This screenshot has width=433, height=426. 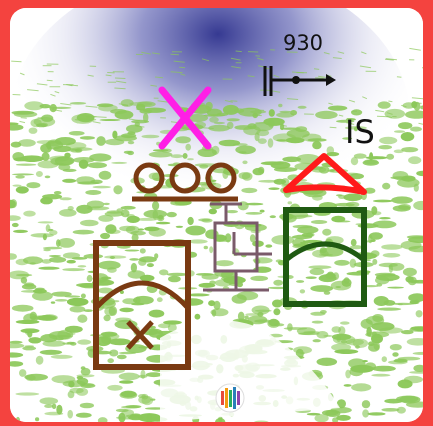 What do you see at coordinates (325, 257) in the screenshot?
I see `green-arch-box-icon` at bounding box center [325, 257].